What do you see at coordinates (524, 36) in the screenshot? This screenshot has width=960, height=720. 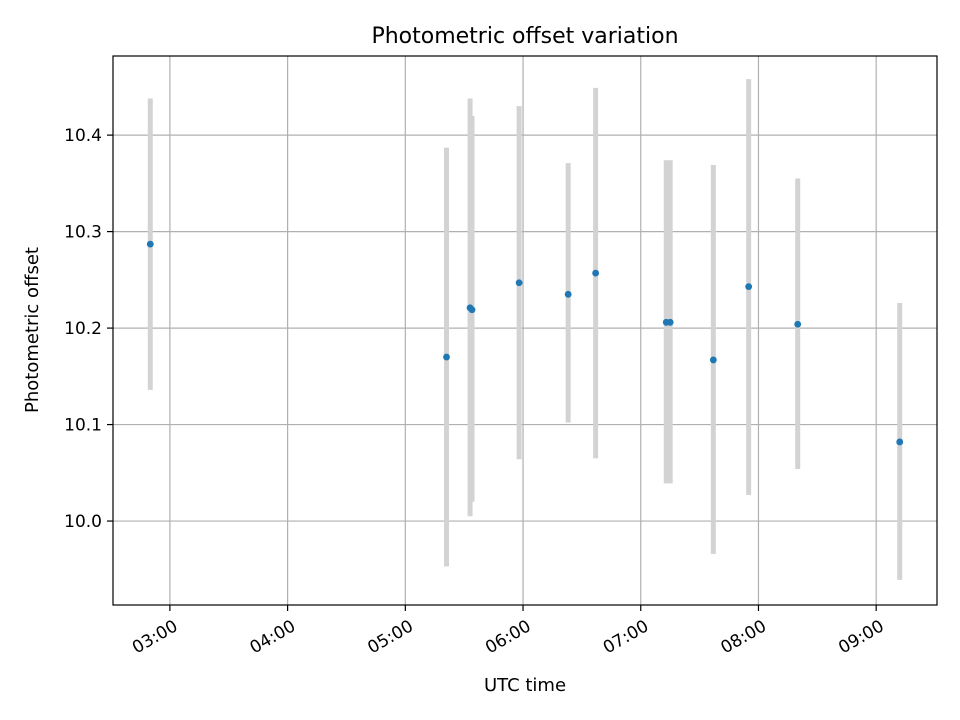 I see `chart-title: Photometric offset variation` at bounding box center [524, 36].